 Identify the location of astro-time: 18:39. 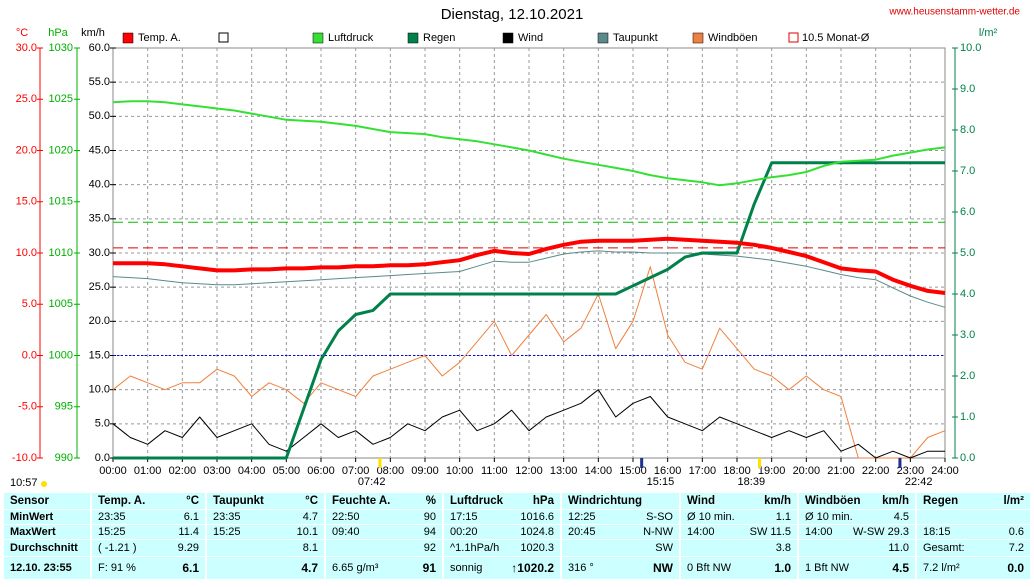
(752, 482).